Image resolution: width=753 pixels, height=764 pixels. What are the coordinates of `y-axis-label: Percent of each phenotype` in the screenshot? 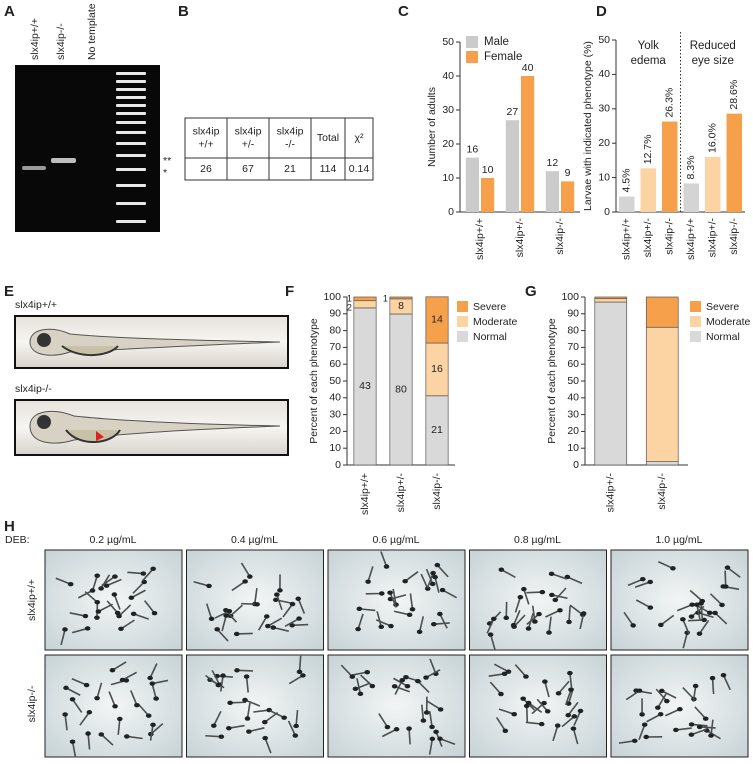 It's located at (314, 381).